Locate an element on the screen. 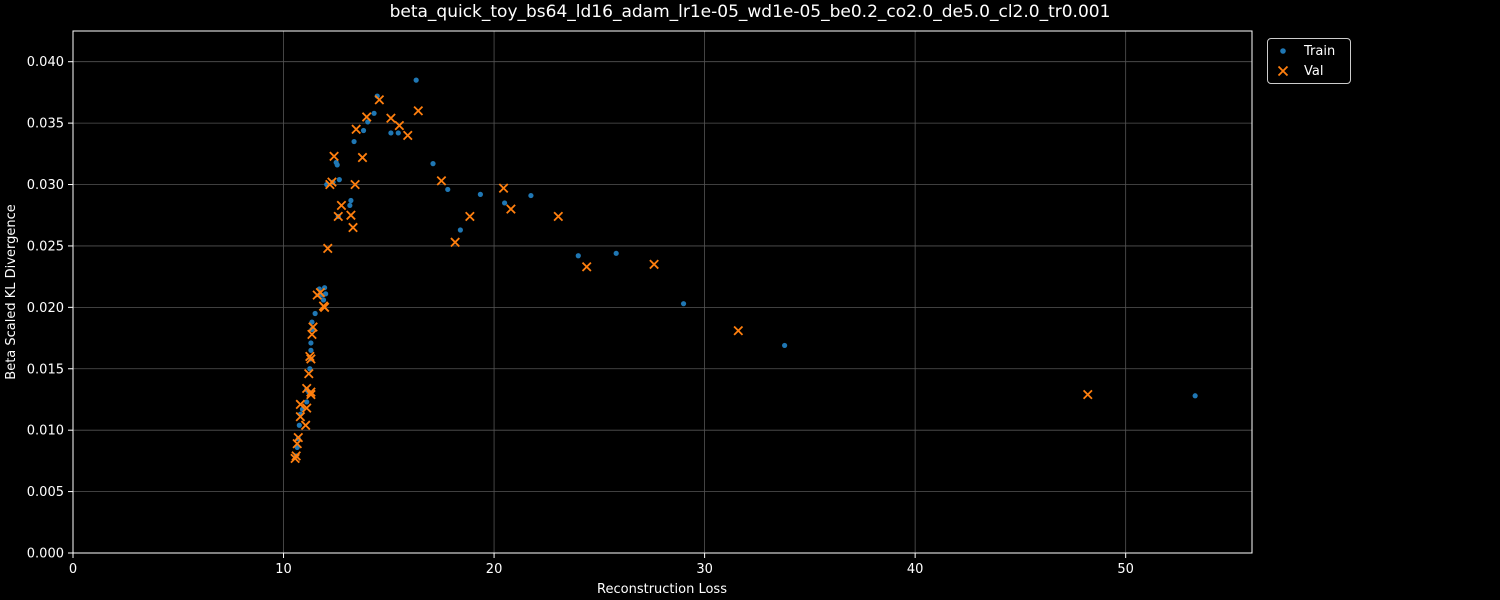  legend-label-train: Train is located at coordinates (1320, 51).